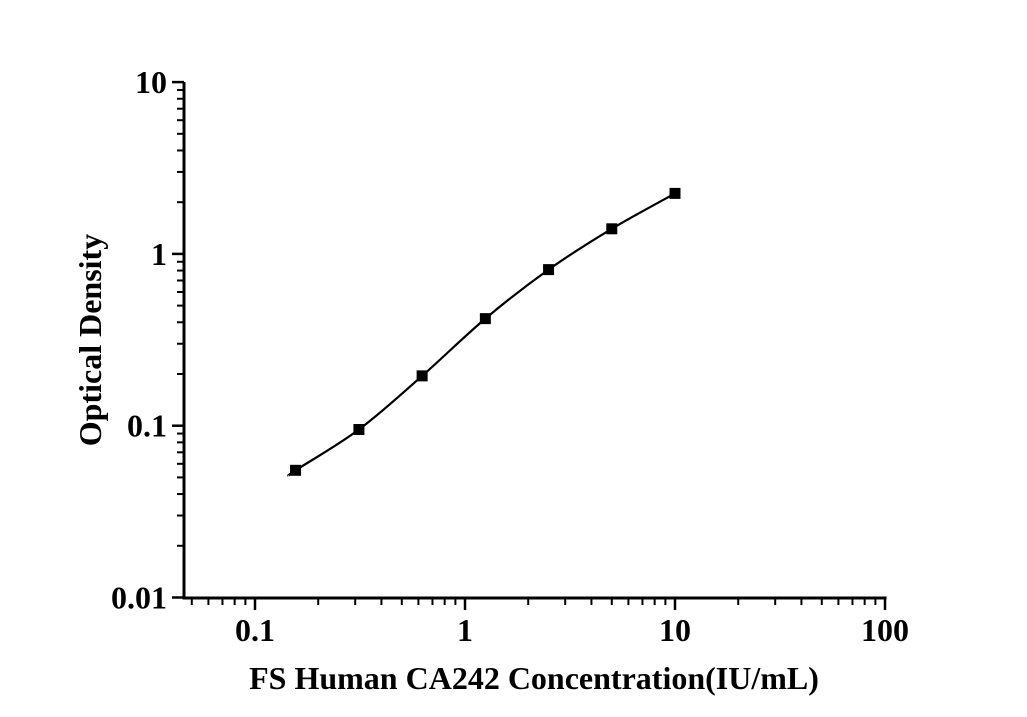  Describe the element at coordinates (147, 426) in the screenshot. I see `y-tick-label: 0.1` at that location.